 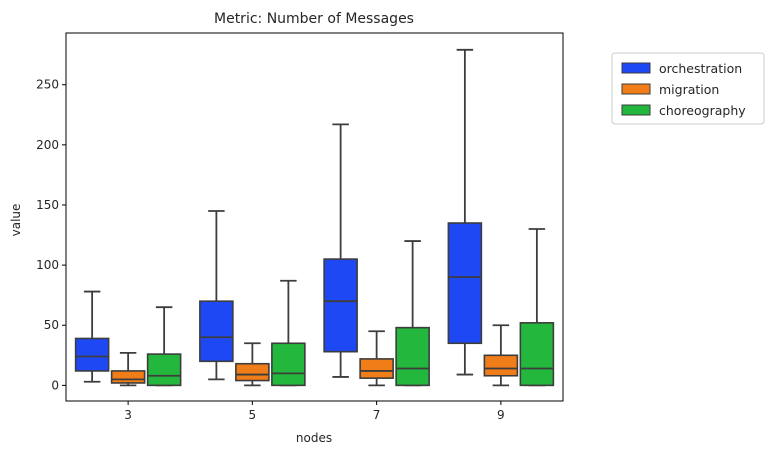 What do you see at coordinates (51, 325) in the screenshot?
I see `y-tick-label: 50` at bounding box center [51, 325].